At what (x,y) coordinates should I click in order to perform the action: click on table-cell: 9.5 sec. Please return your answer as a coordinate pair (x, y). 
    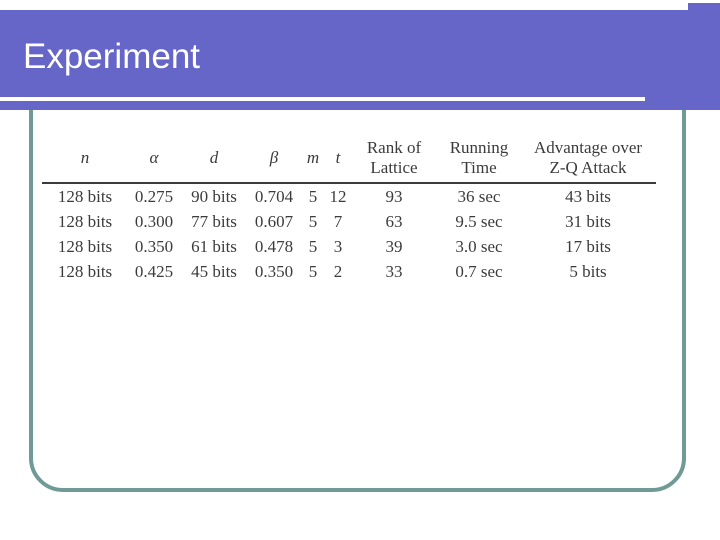
    Looking at the image, I should click on (479, 221).